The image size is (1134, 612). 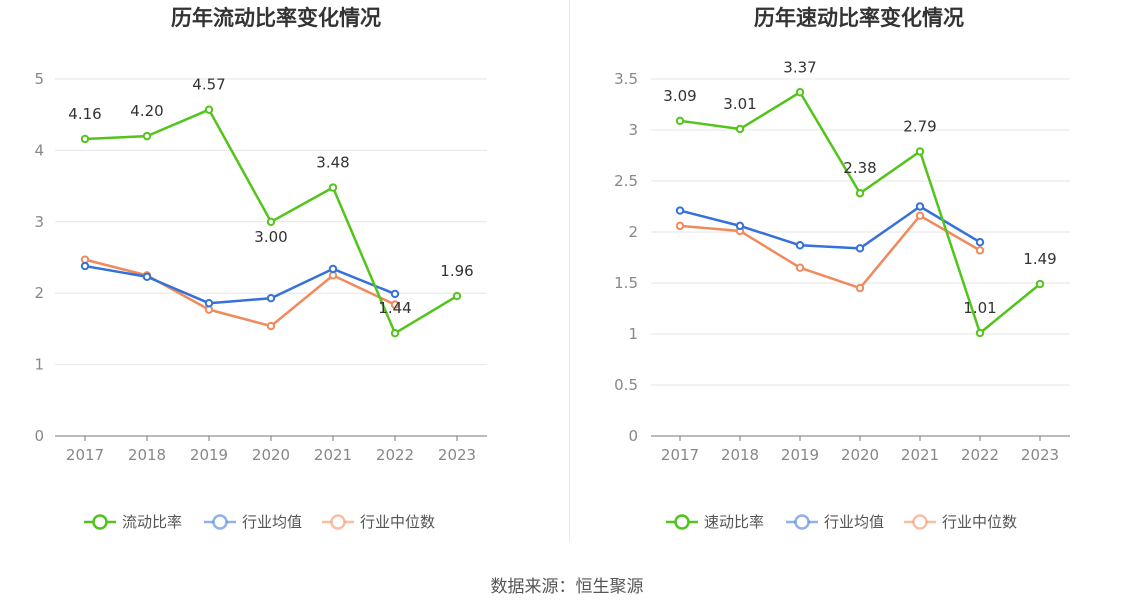 What do you see at coordinates (919, 126) in the screenshot?
I see `data-label: 2.79` at bounding box center [919, 126].